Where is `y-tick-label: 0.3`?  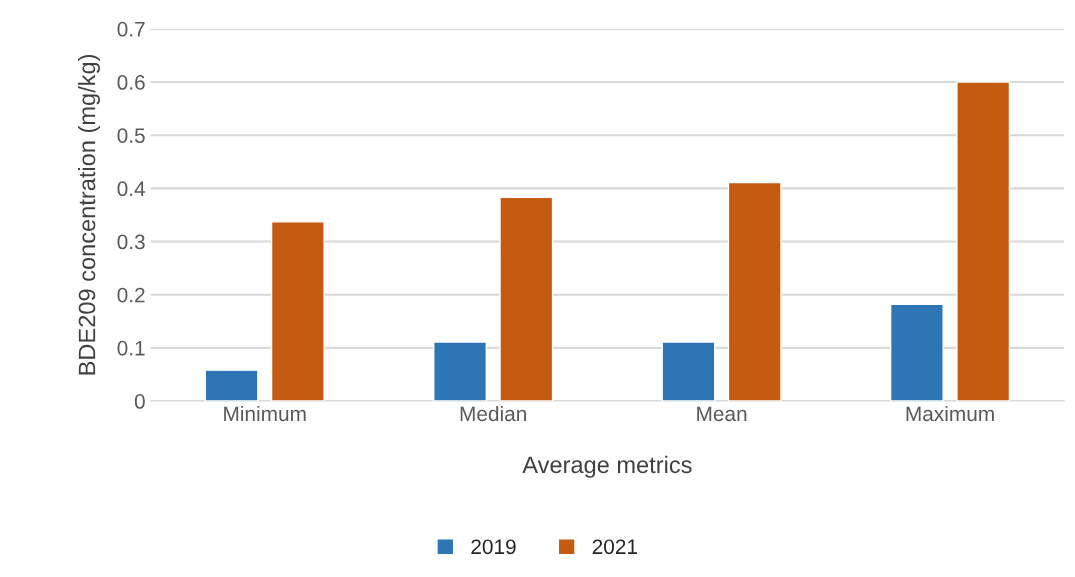
y-tick-label: 0.3 is located at coordinates (131, 242).